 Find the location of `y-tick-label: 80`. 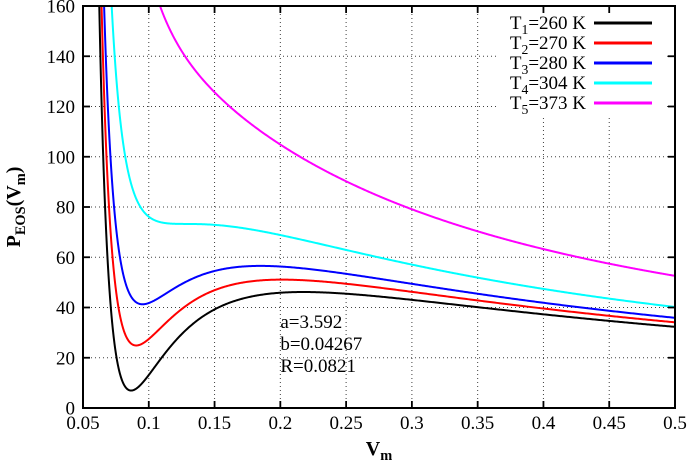

y-tick-label: 80 is located at coordinates (65, 208).